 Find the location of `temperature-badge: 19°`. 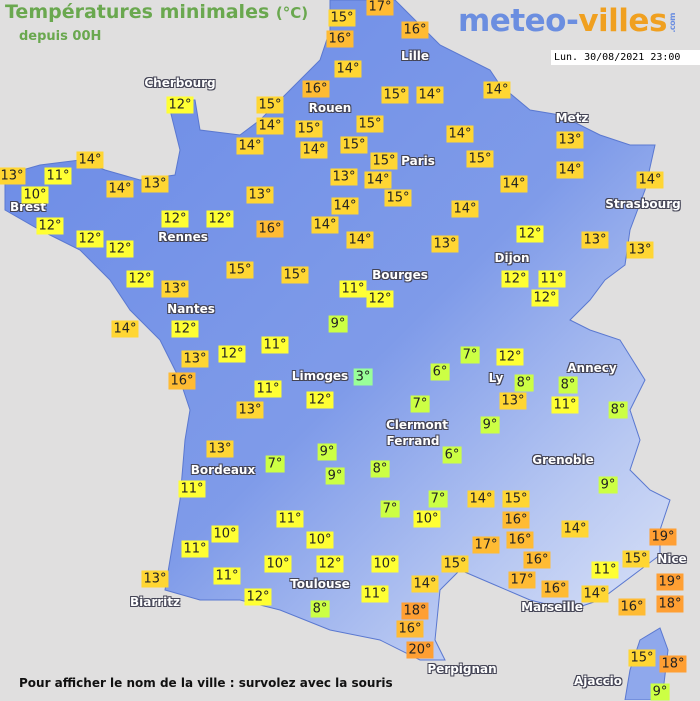

temperature-badge: 19° is located at coordinates (663, 537).